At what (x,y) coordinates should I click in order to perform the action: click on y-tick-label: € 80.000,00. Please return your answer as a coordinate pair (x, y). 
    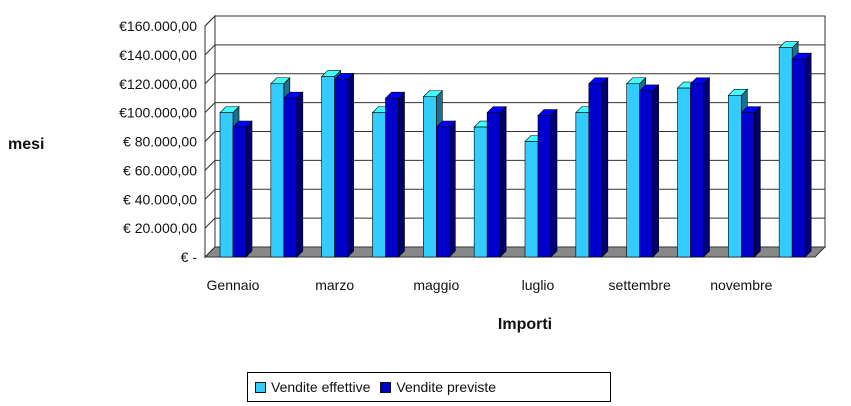
    Looking at the image, I should click on (160, 142).